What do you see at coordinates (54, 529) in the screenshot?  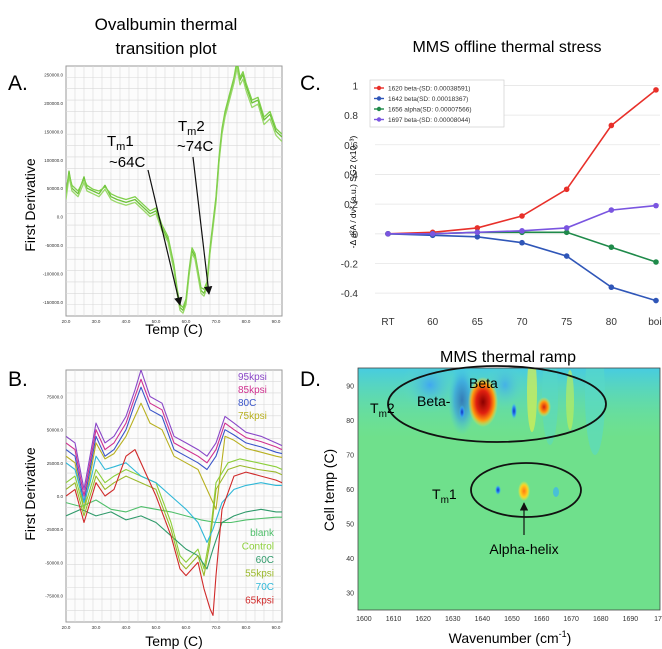 I see `panel-b-ytick-label: -25000.0` at bounding box center [54, 529].